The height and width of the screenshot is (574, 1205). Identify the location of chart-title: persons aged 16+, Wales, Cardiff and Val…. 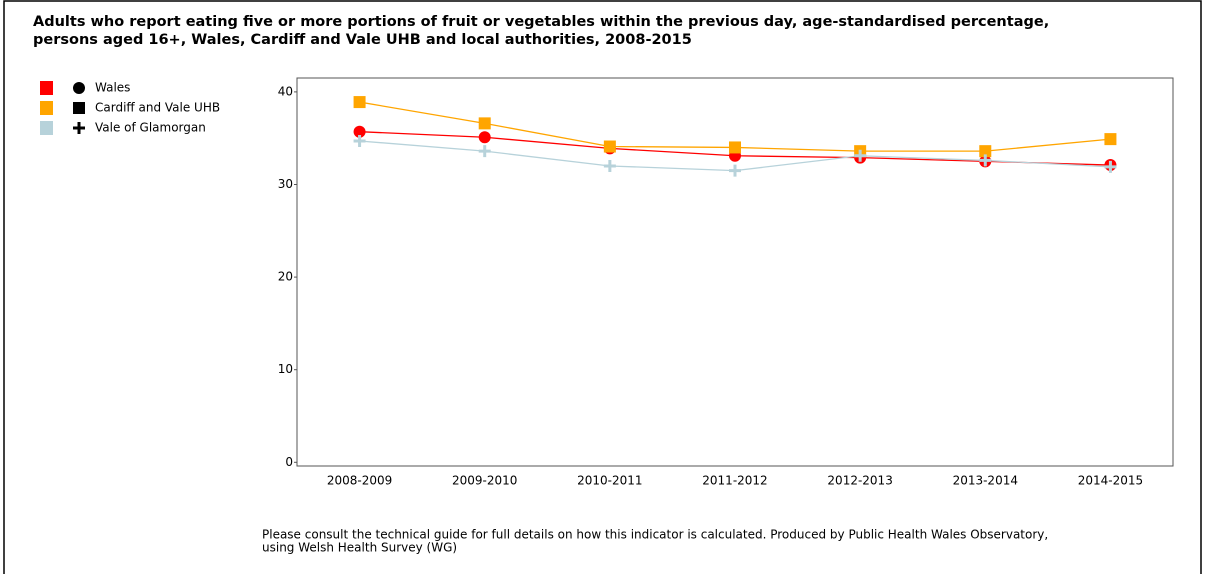
(362, 40).